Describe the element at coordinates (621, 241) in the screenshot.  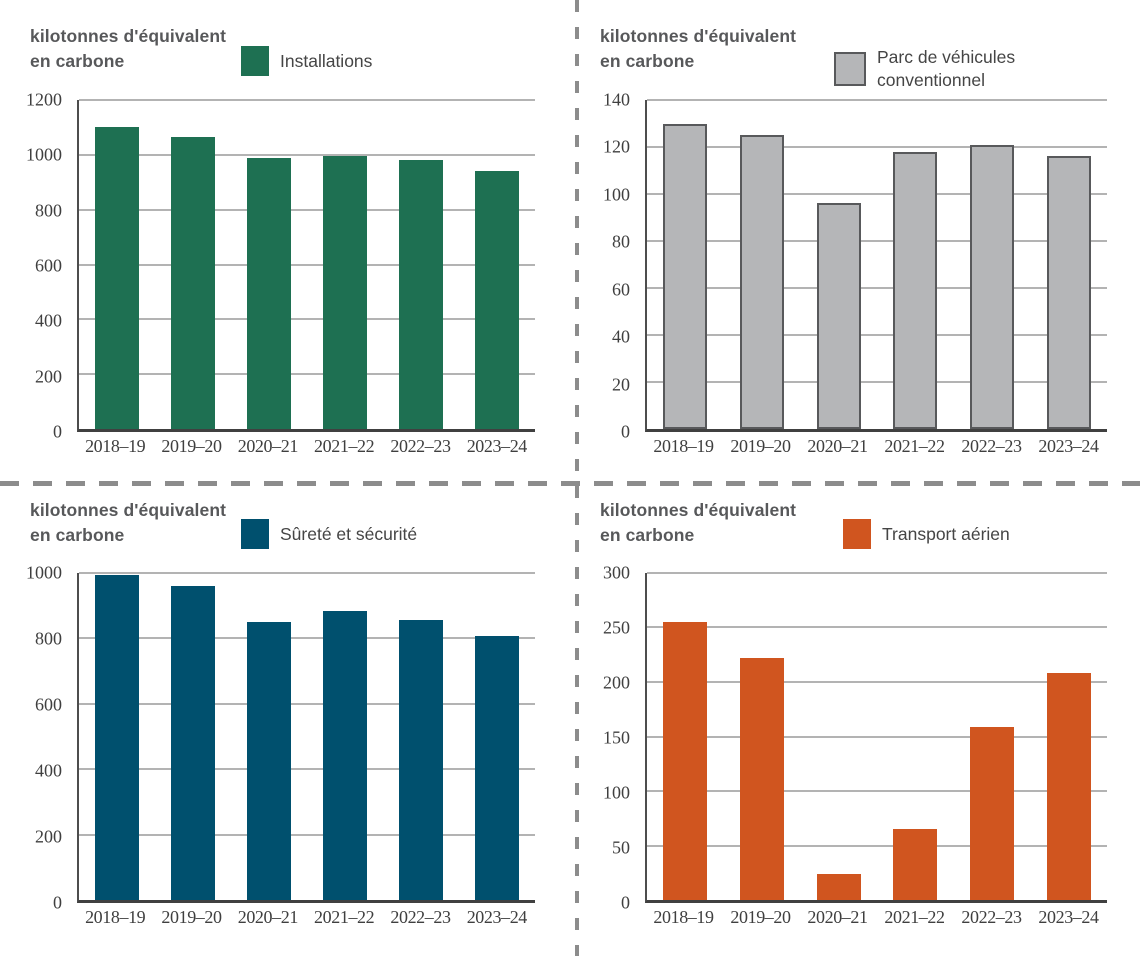
I see `y-tick-label: 80` at that location.